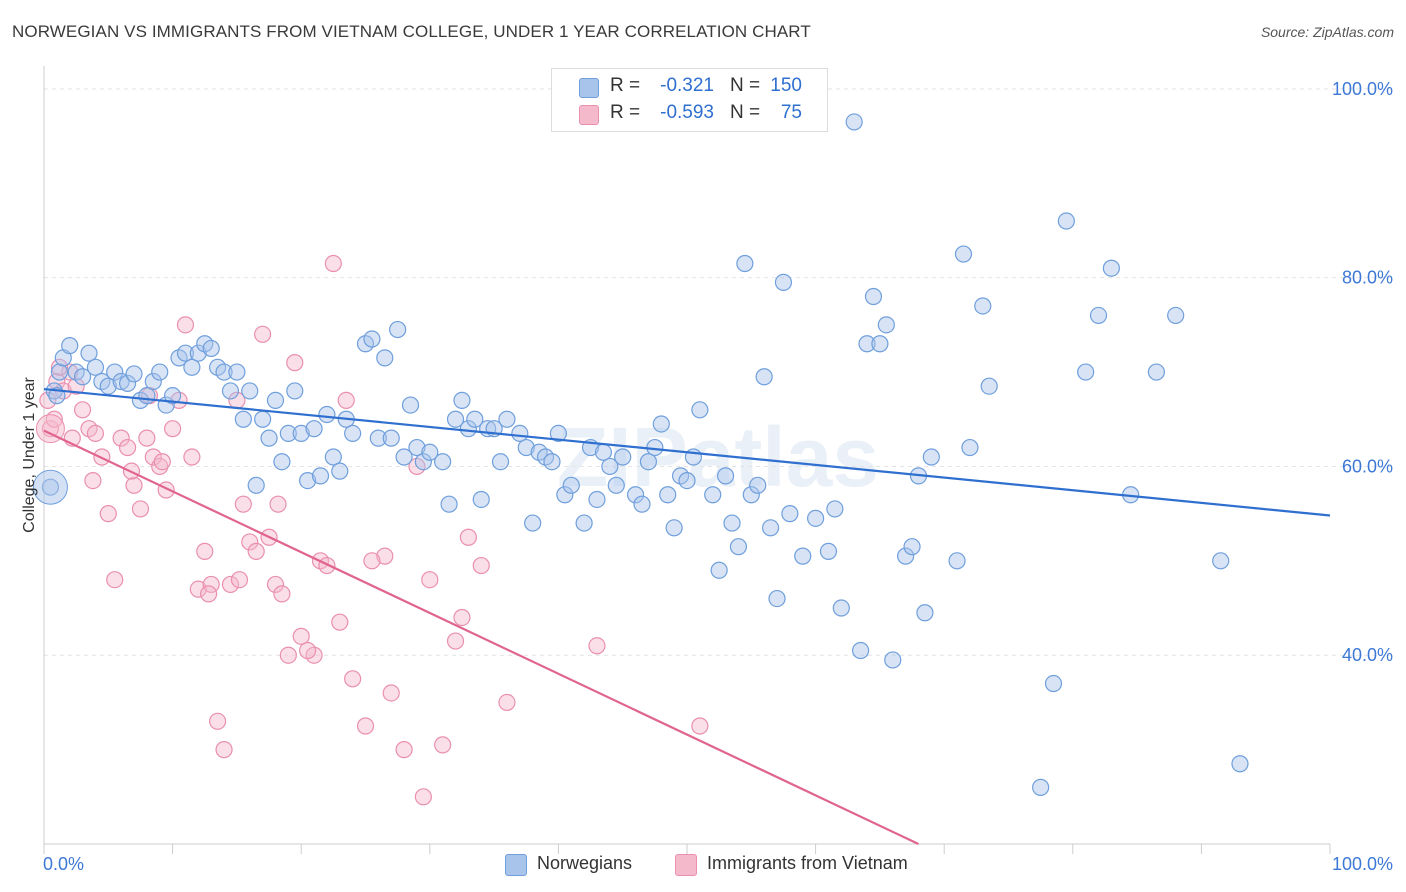 The height and width of the screenshot is (892, 1406). What do you see at coordinates (745, 112) in the screenshot?
I see `n-label: N =` at bounding box center [745, 112].